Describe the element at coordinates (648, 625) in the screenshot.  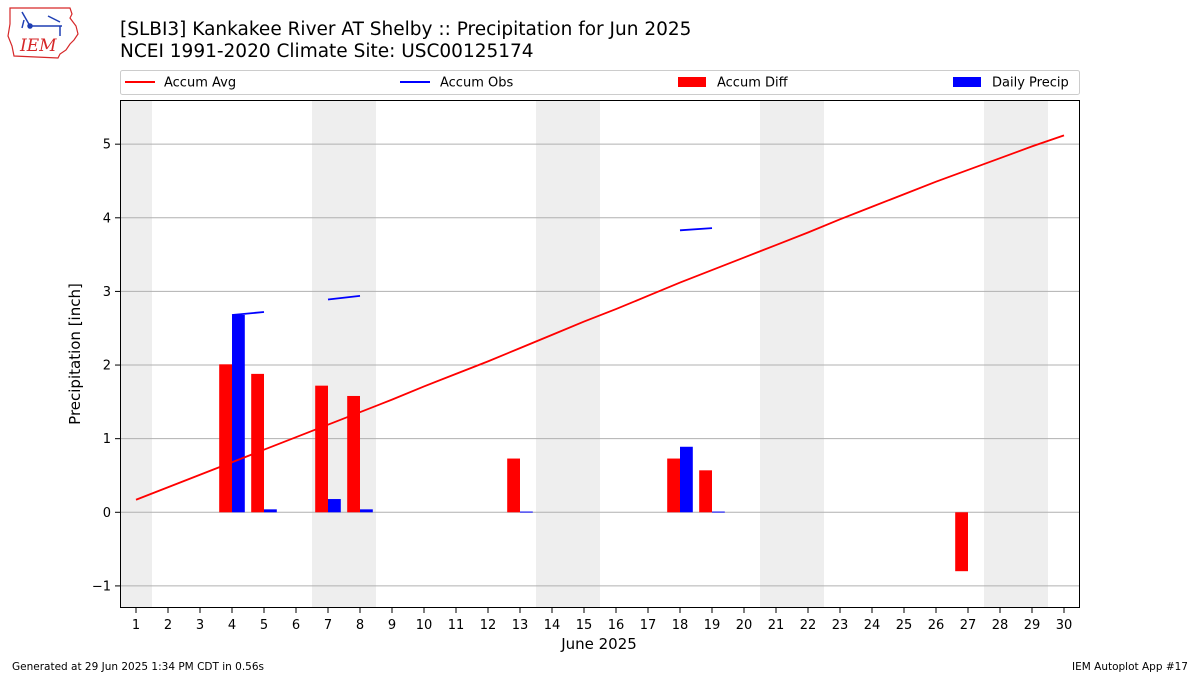
I see `x-tick-label: 17` at that location.